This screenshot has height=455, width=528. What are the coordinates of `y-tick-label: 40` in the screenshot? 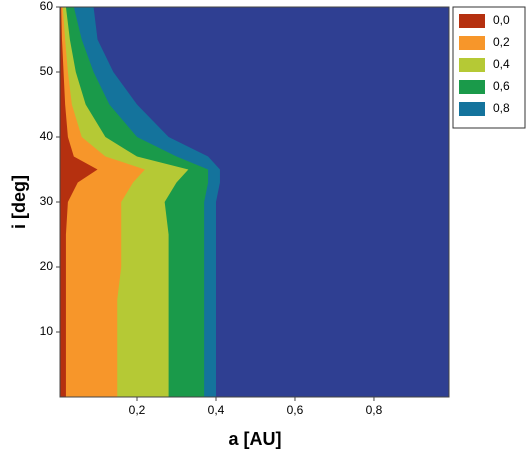 It's located at (47, 136).